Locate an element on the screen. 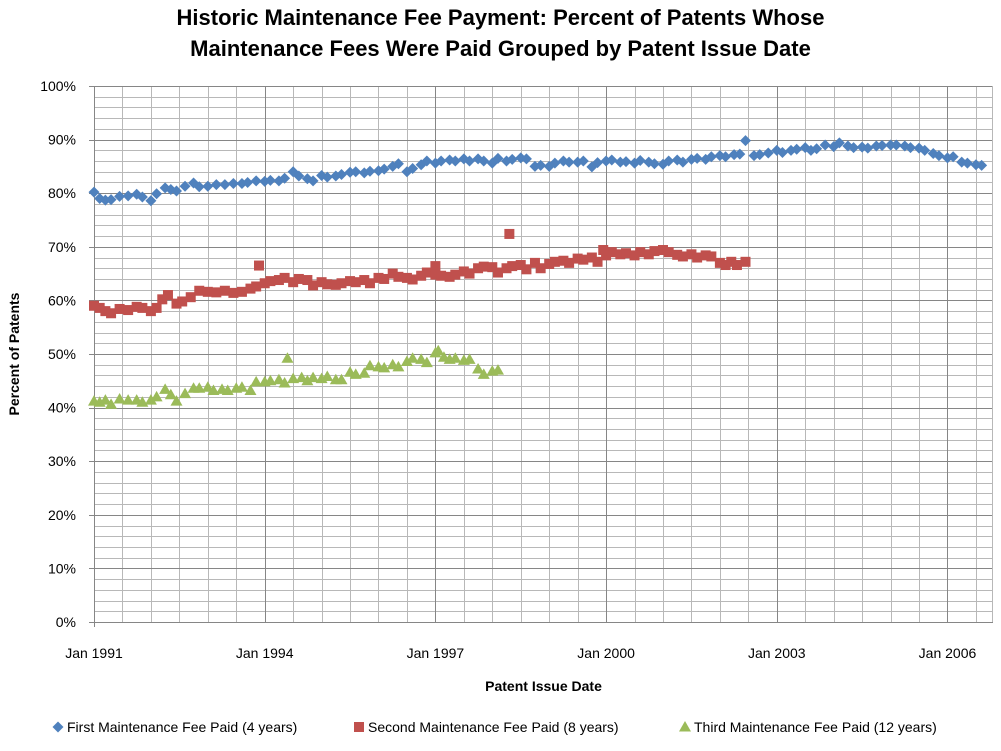 Image resolution: width=1001 pixels, height=751 pixels. y-tick-label: 40% is located at coordinates (62, 408).